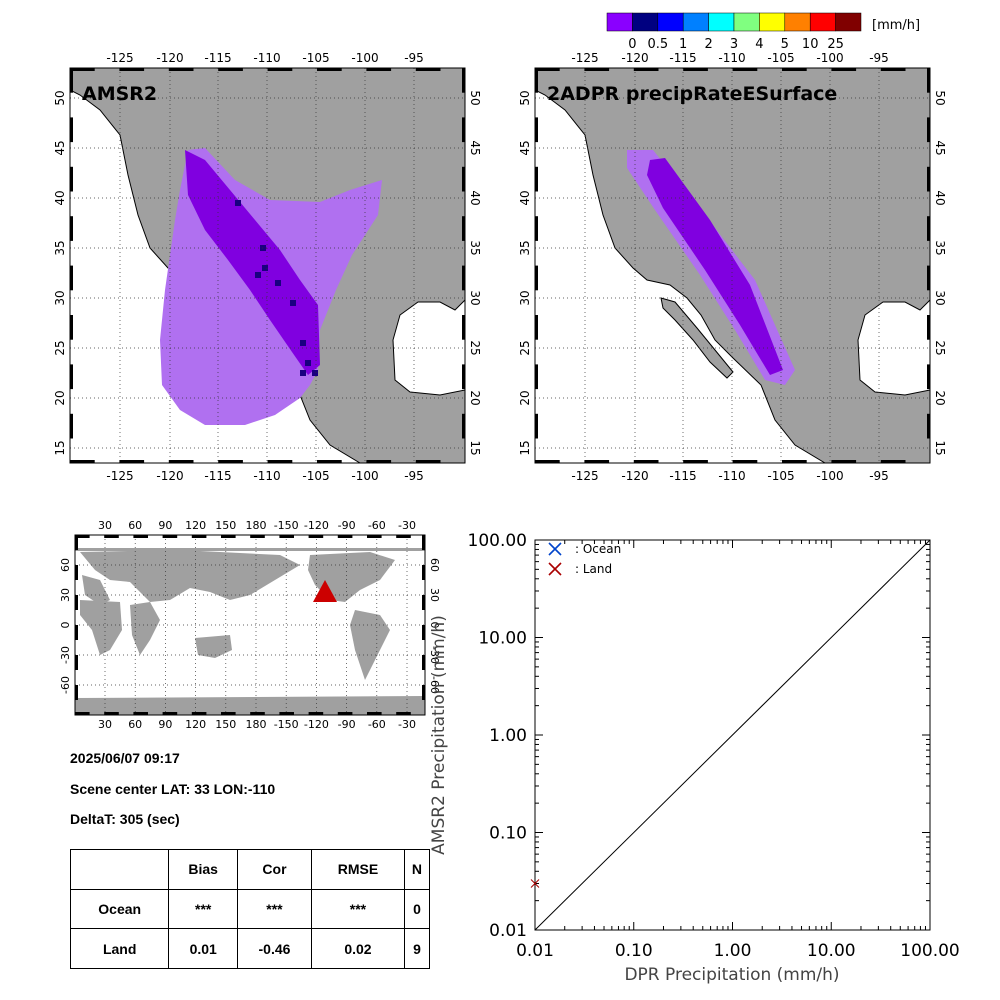  What do you see at coordinates (60, 447) in the screenshot?
I see `map-lat-label-left: 15` at bounding box center [60, 447].